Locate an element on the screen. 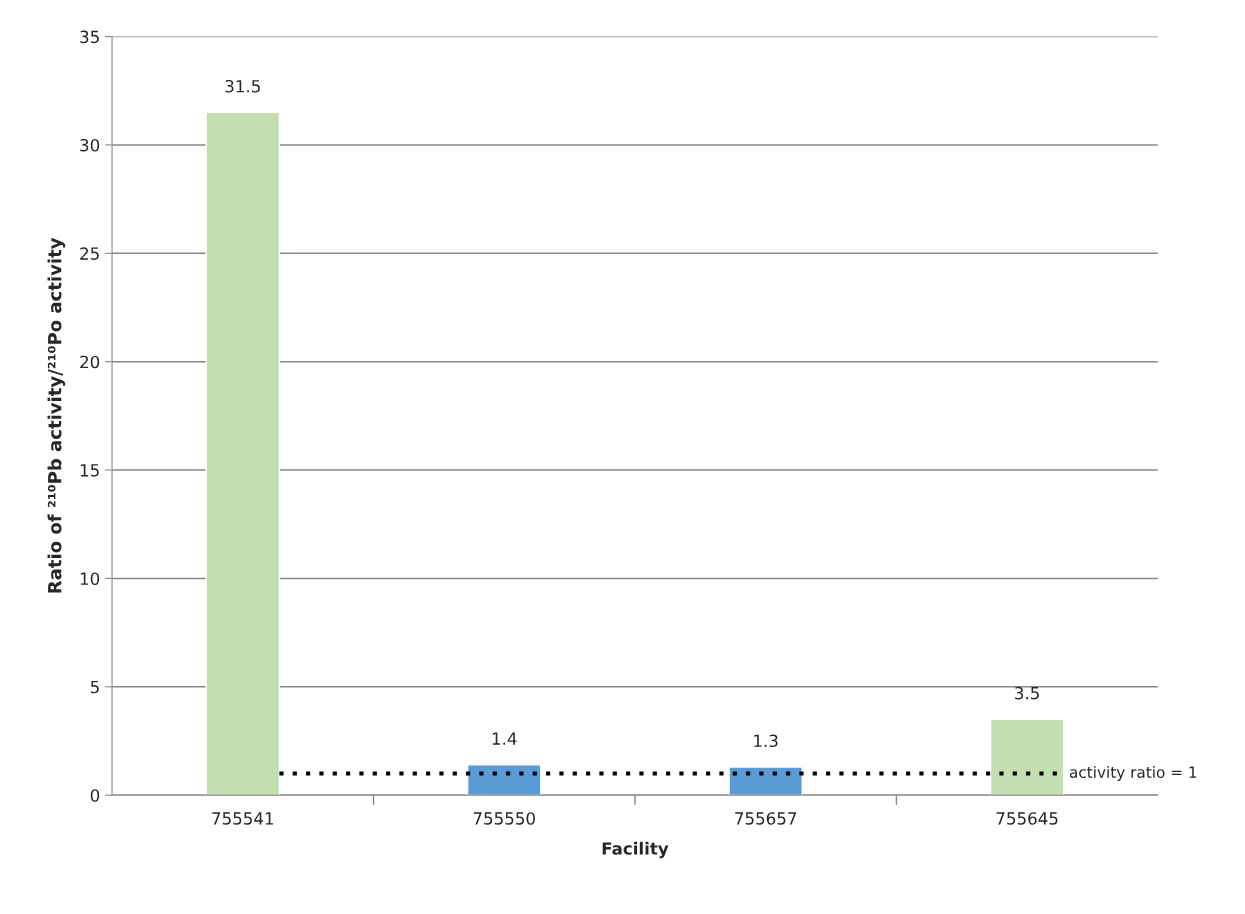 The height and width of the screenshot is (914, 1245). x-tick-label: 755541 is located at coordinates (243, 818).